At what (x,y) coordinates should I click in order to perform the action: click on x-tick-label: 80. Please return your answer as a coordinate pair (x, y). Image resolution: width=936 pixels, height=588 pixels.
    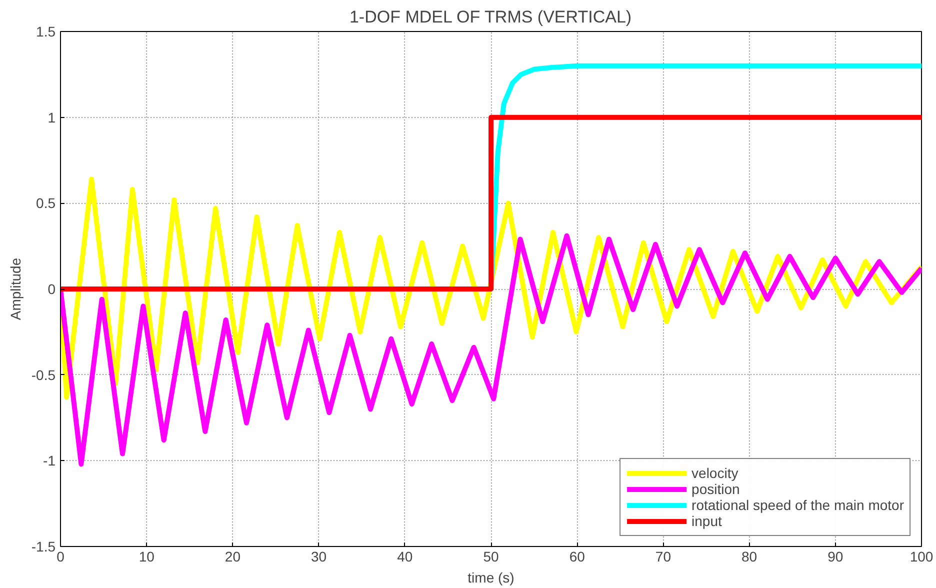
    Looking at the image, I should click on (750, 556).